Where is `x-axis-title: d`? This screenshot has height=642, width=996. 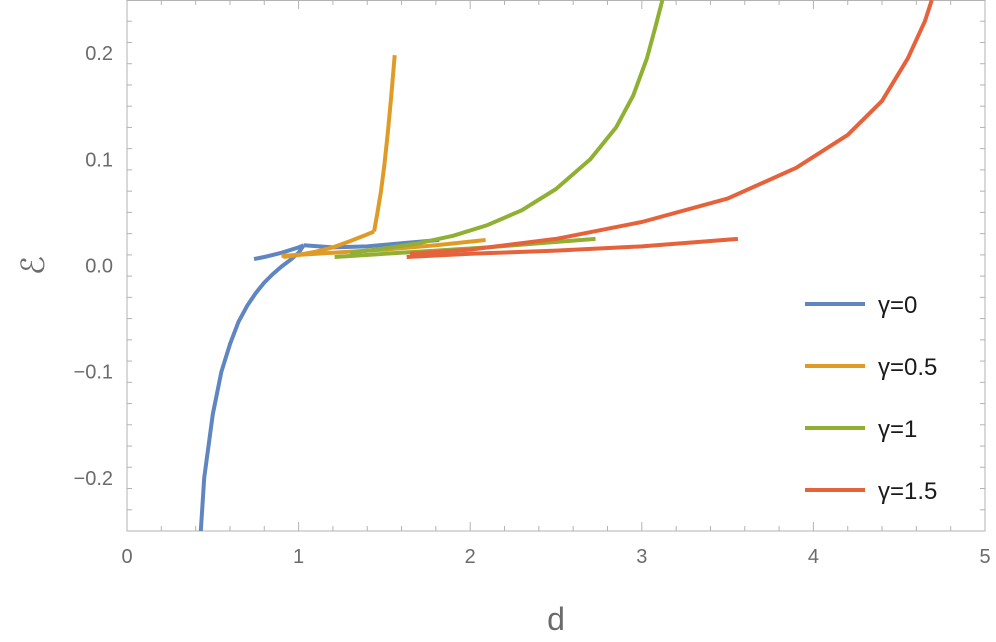 x-axis-title: d is located at coordinates (556, 619).